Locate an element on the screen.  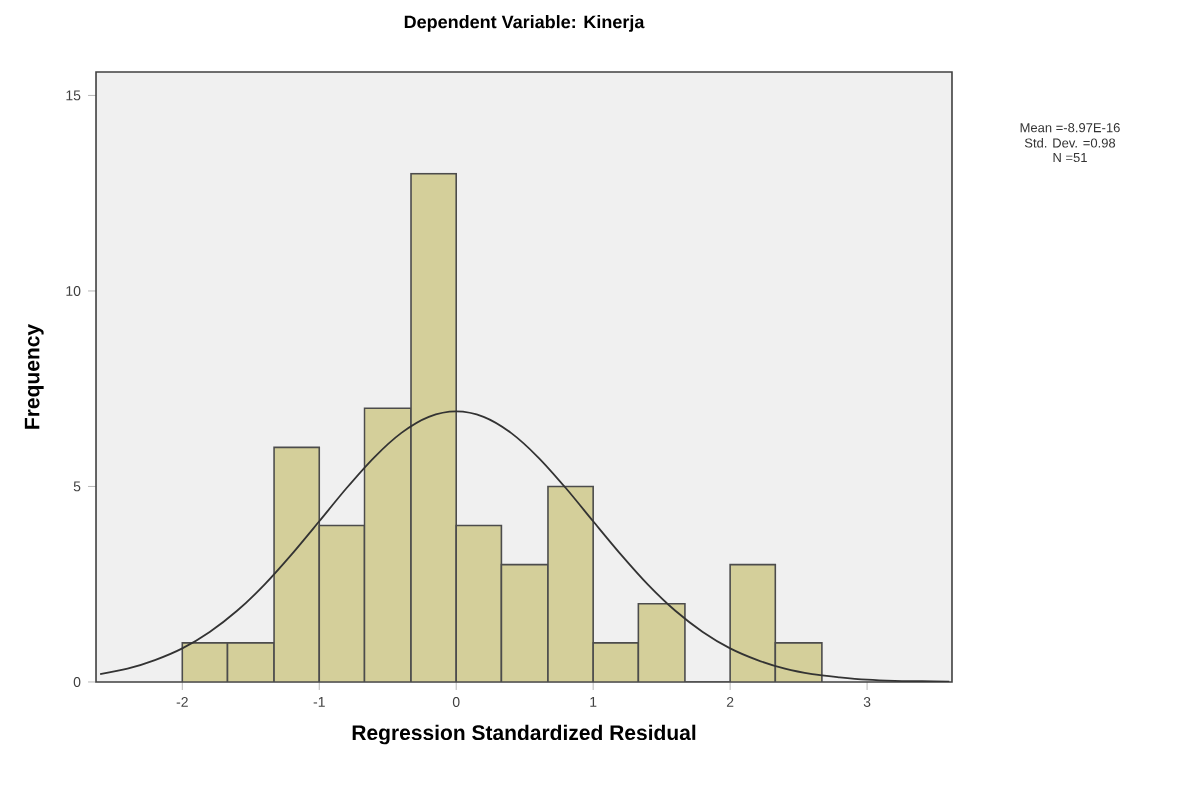
chart-title: Dependent Variable: Kinerja is located at coordinates (524, 23).